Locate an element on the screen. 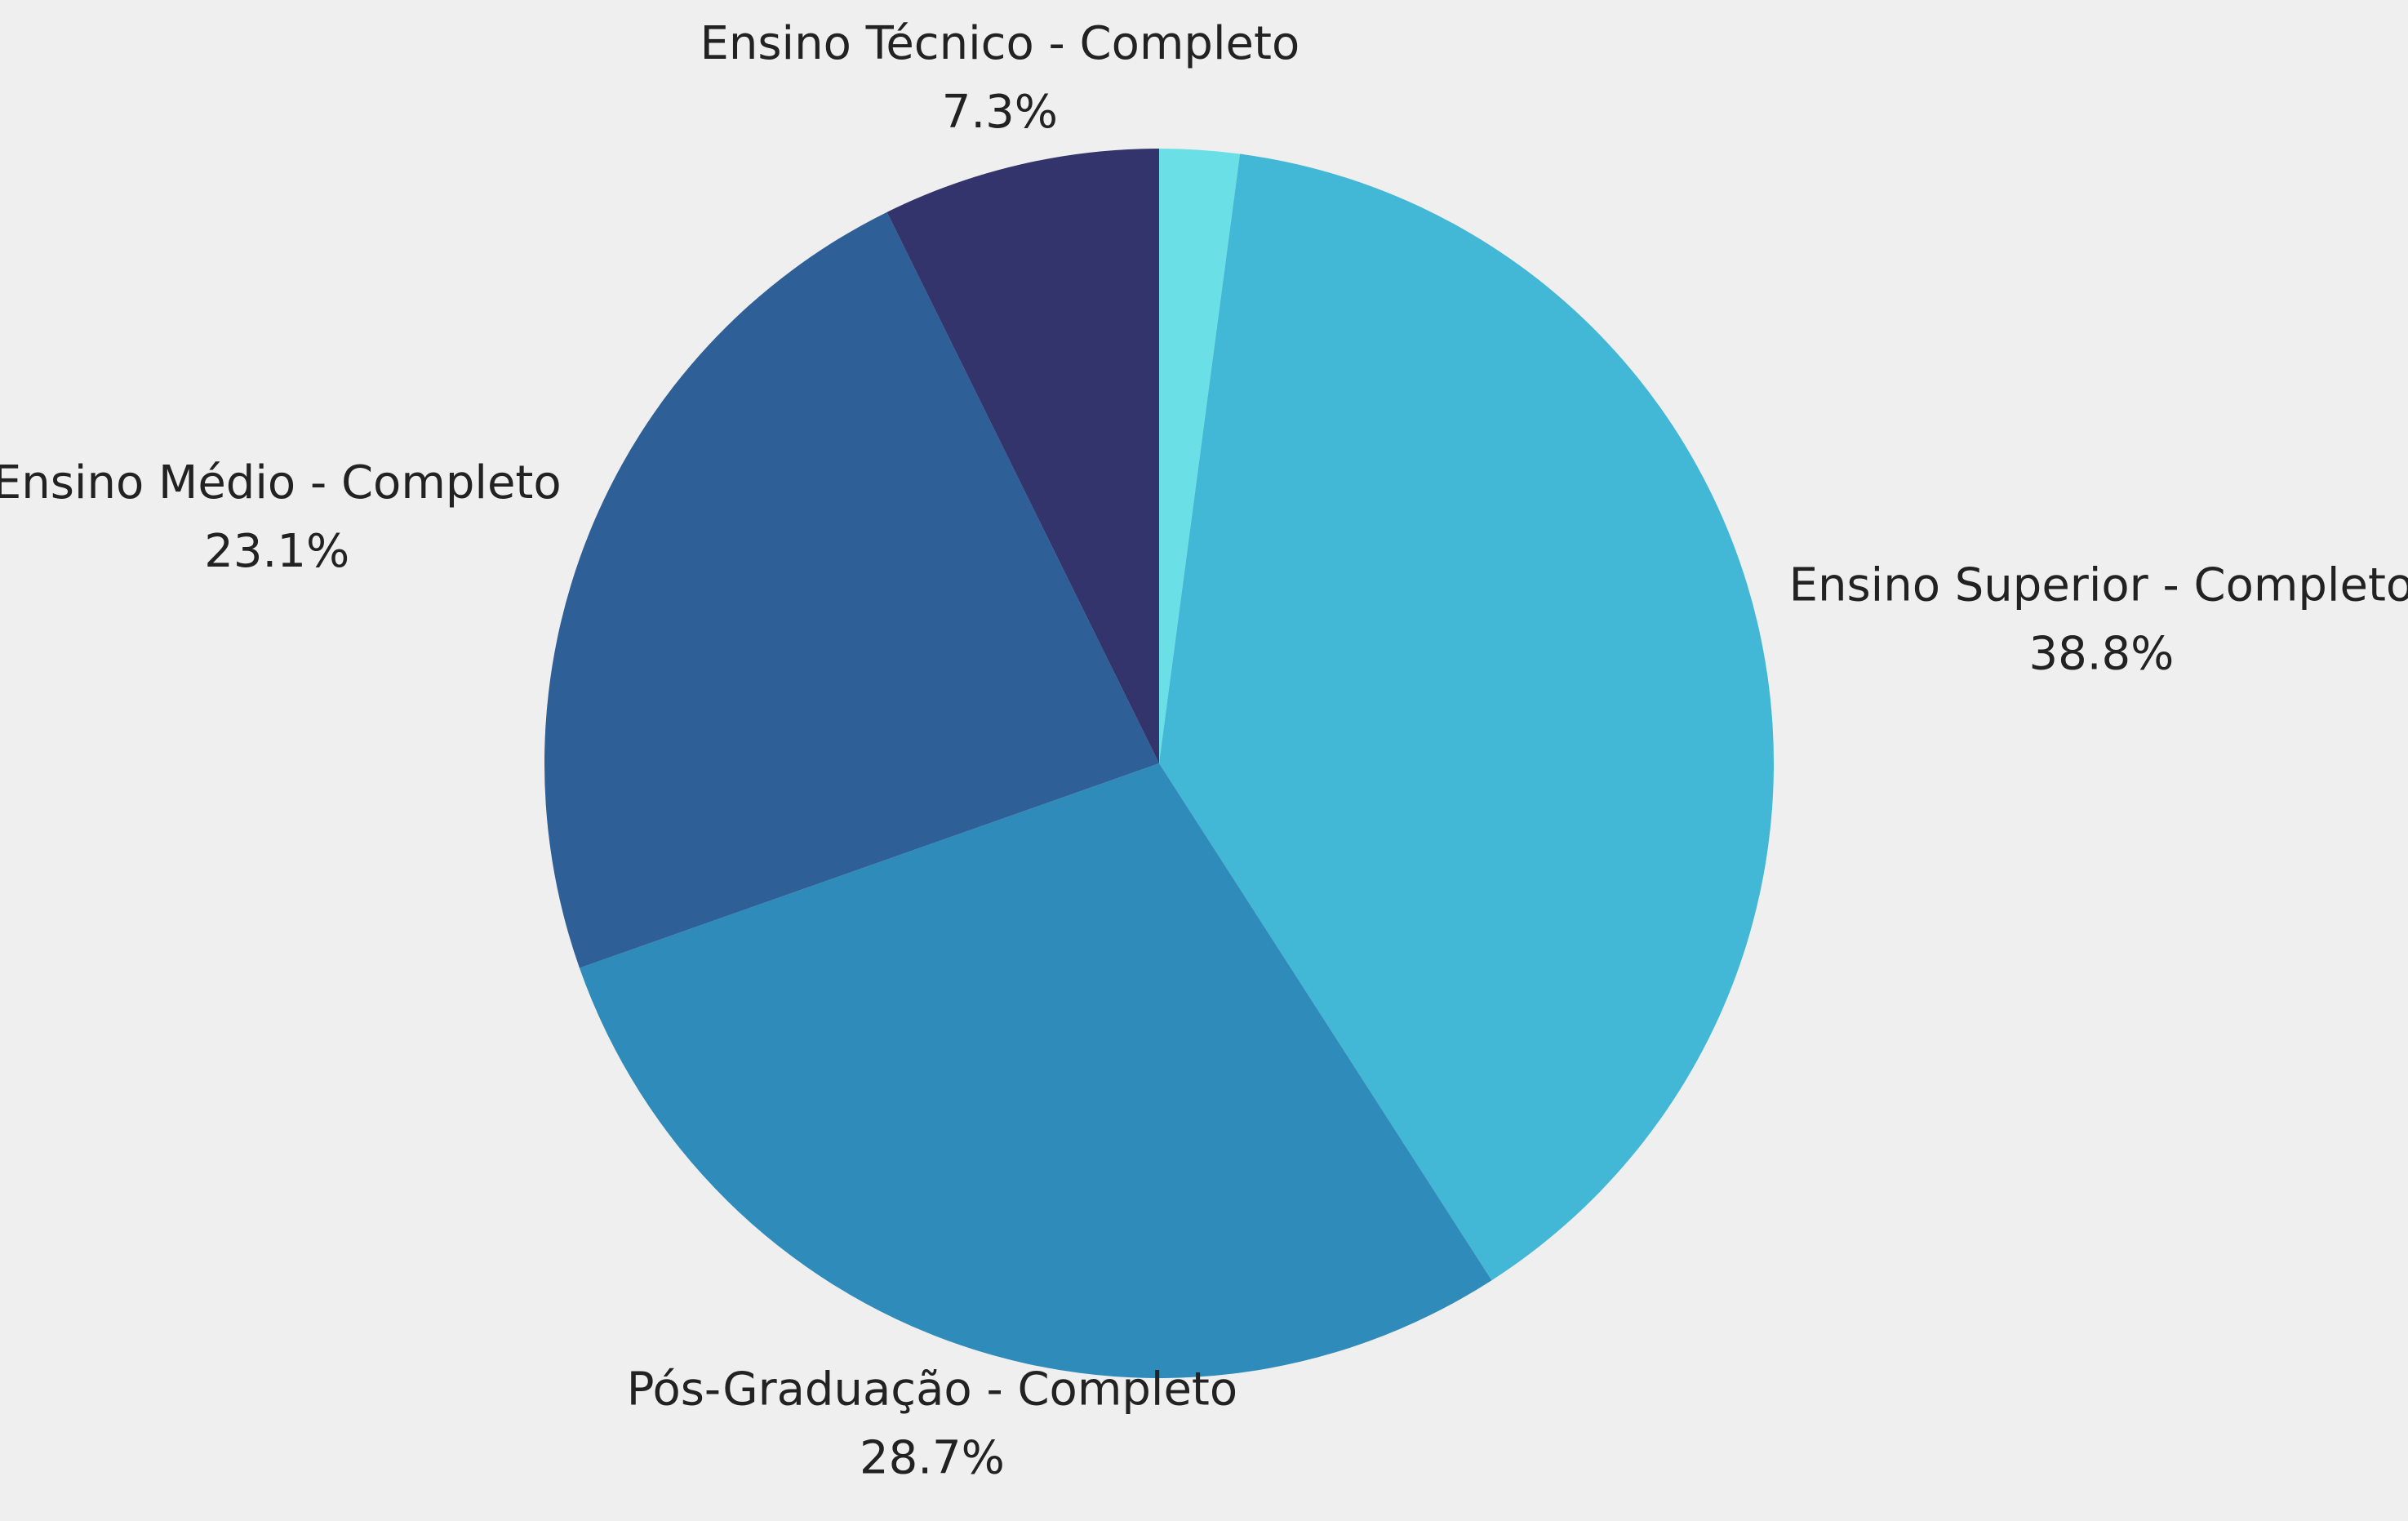 The image size is (2408, 1521). slice-label: Ensino Médio - Completo is located at coordinates (281, 482).